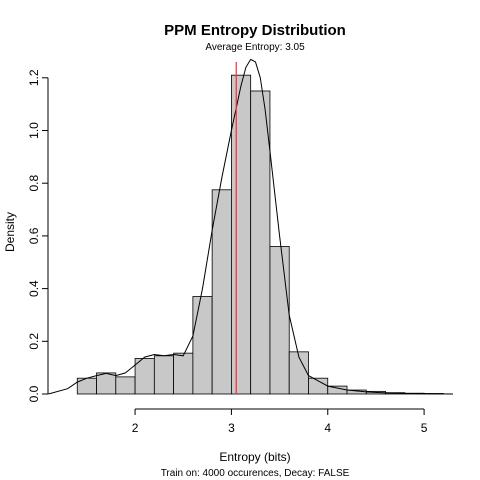 This screenshot has width=480, height=480. What do you see at coordinates (280, 421) in the screenshot?
I see `x-axis: 2 3 4 5` at bounding box center [280, 421].